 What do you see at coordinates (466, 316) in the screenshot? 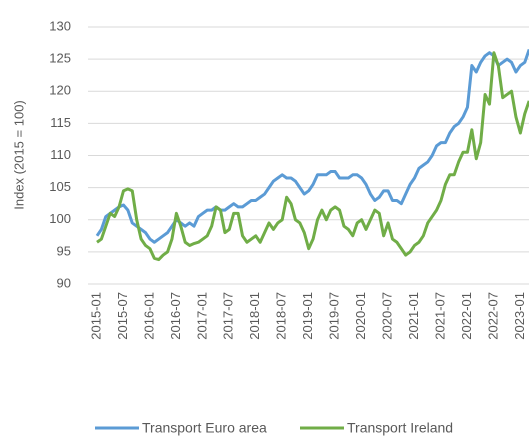
I see `x-tick-label: 2022-01` at bounding box center [466, 316].